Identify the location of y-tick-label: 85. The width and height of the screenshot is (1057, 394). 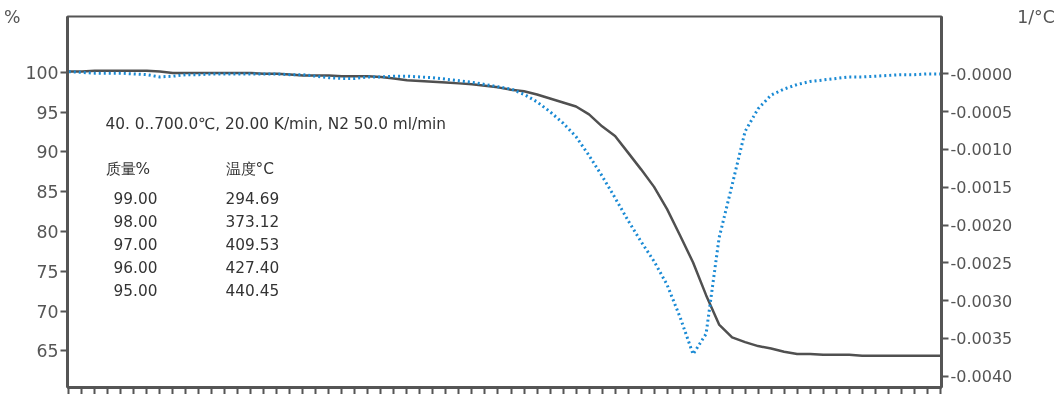
(47, 192).